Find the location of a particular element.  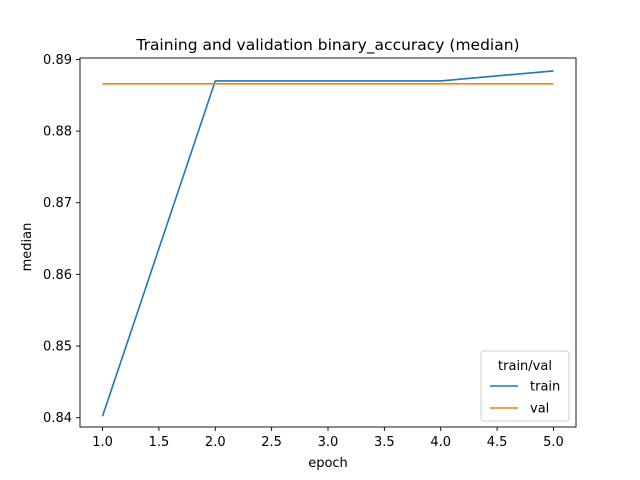

x-tick-label: 4.5 is located at coordinates (497, 442).